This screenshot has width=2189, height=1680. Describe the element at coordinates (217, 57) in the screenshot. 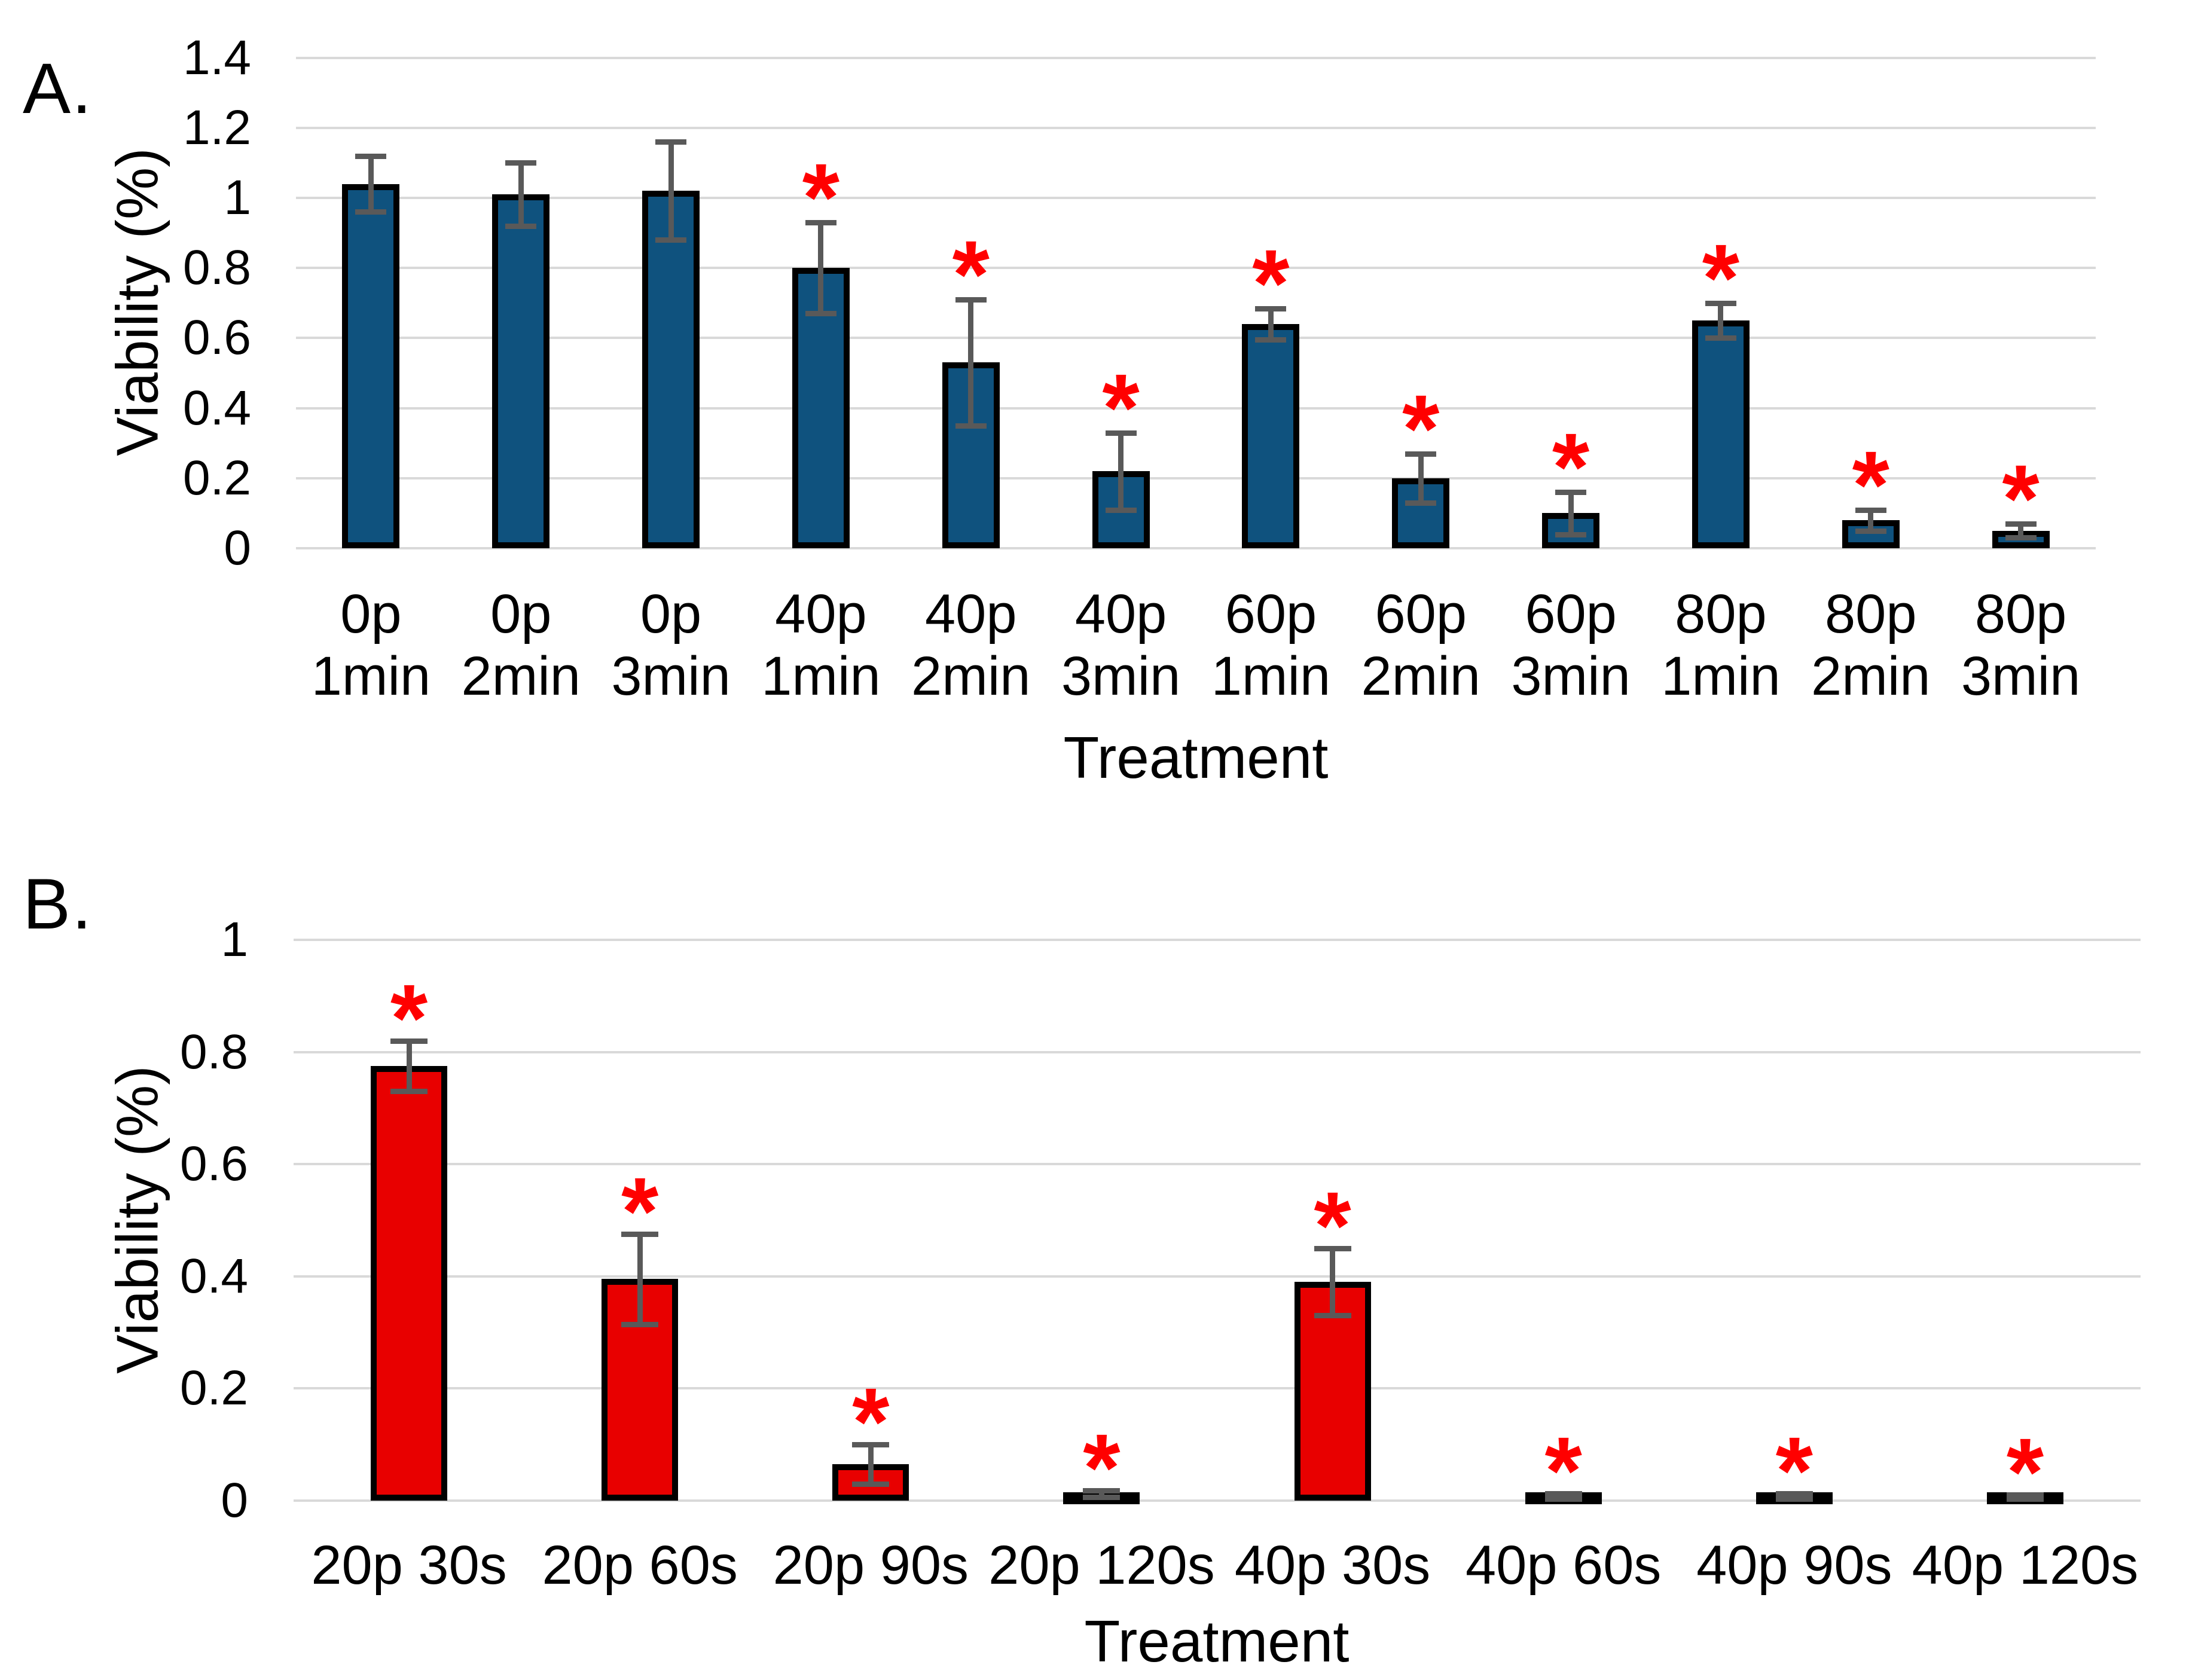

I see `ytick-label: 1.4` at that location.